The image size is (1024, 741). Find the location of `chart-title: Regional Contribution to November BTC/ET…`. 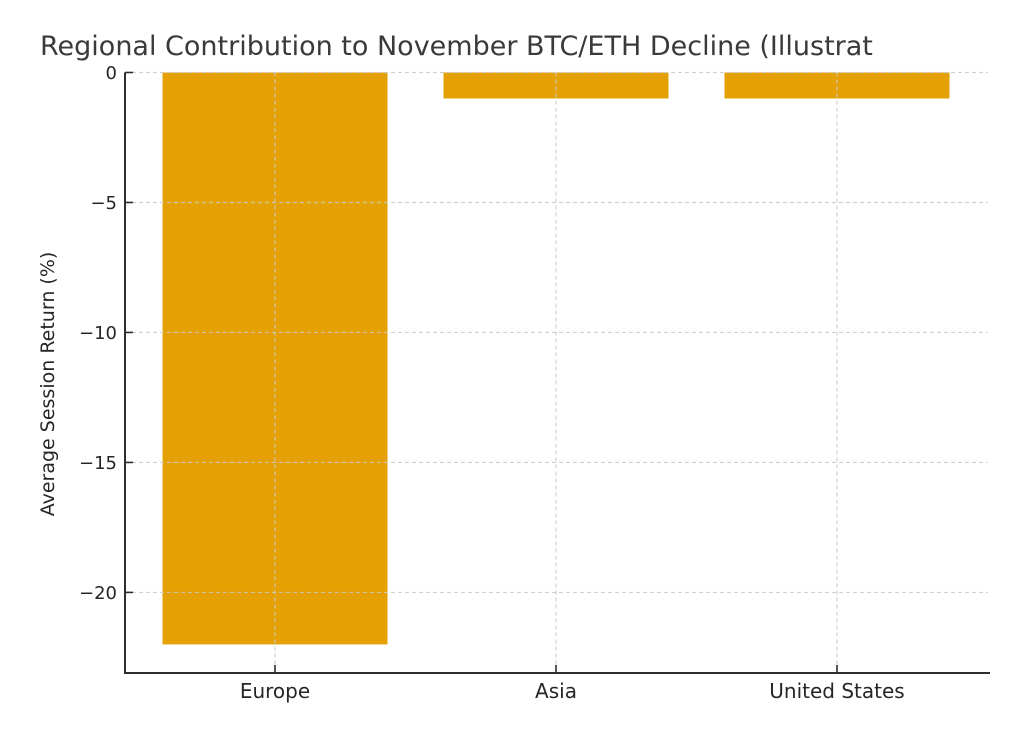

chart-title: Regional Contribution to November BTC/ET… is located at coordinates (456, 46).